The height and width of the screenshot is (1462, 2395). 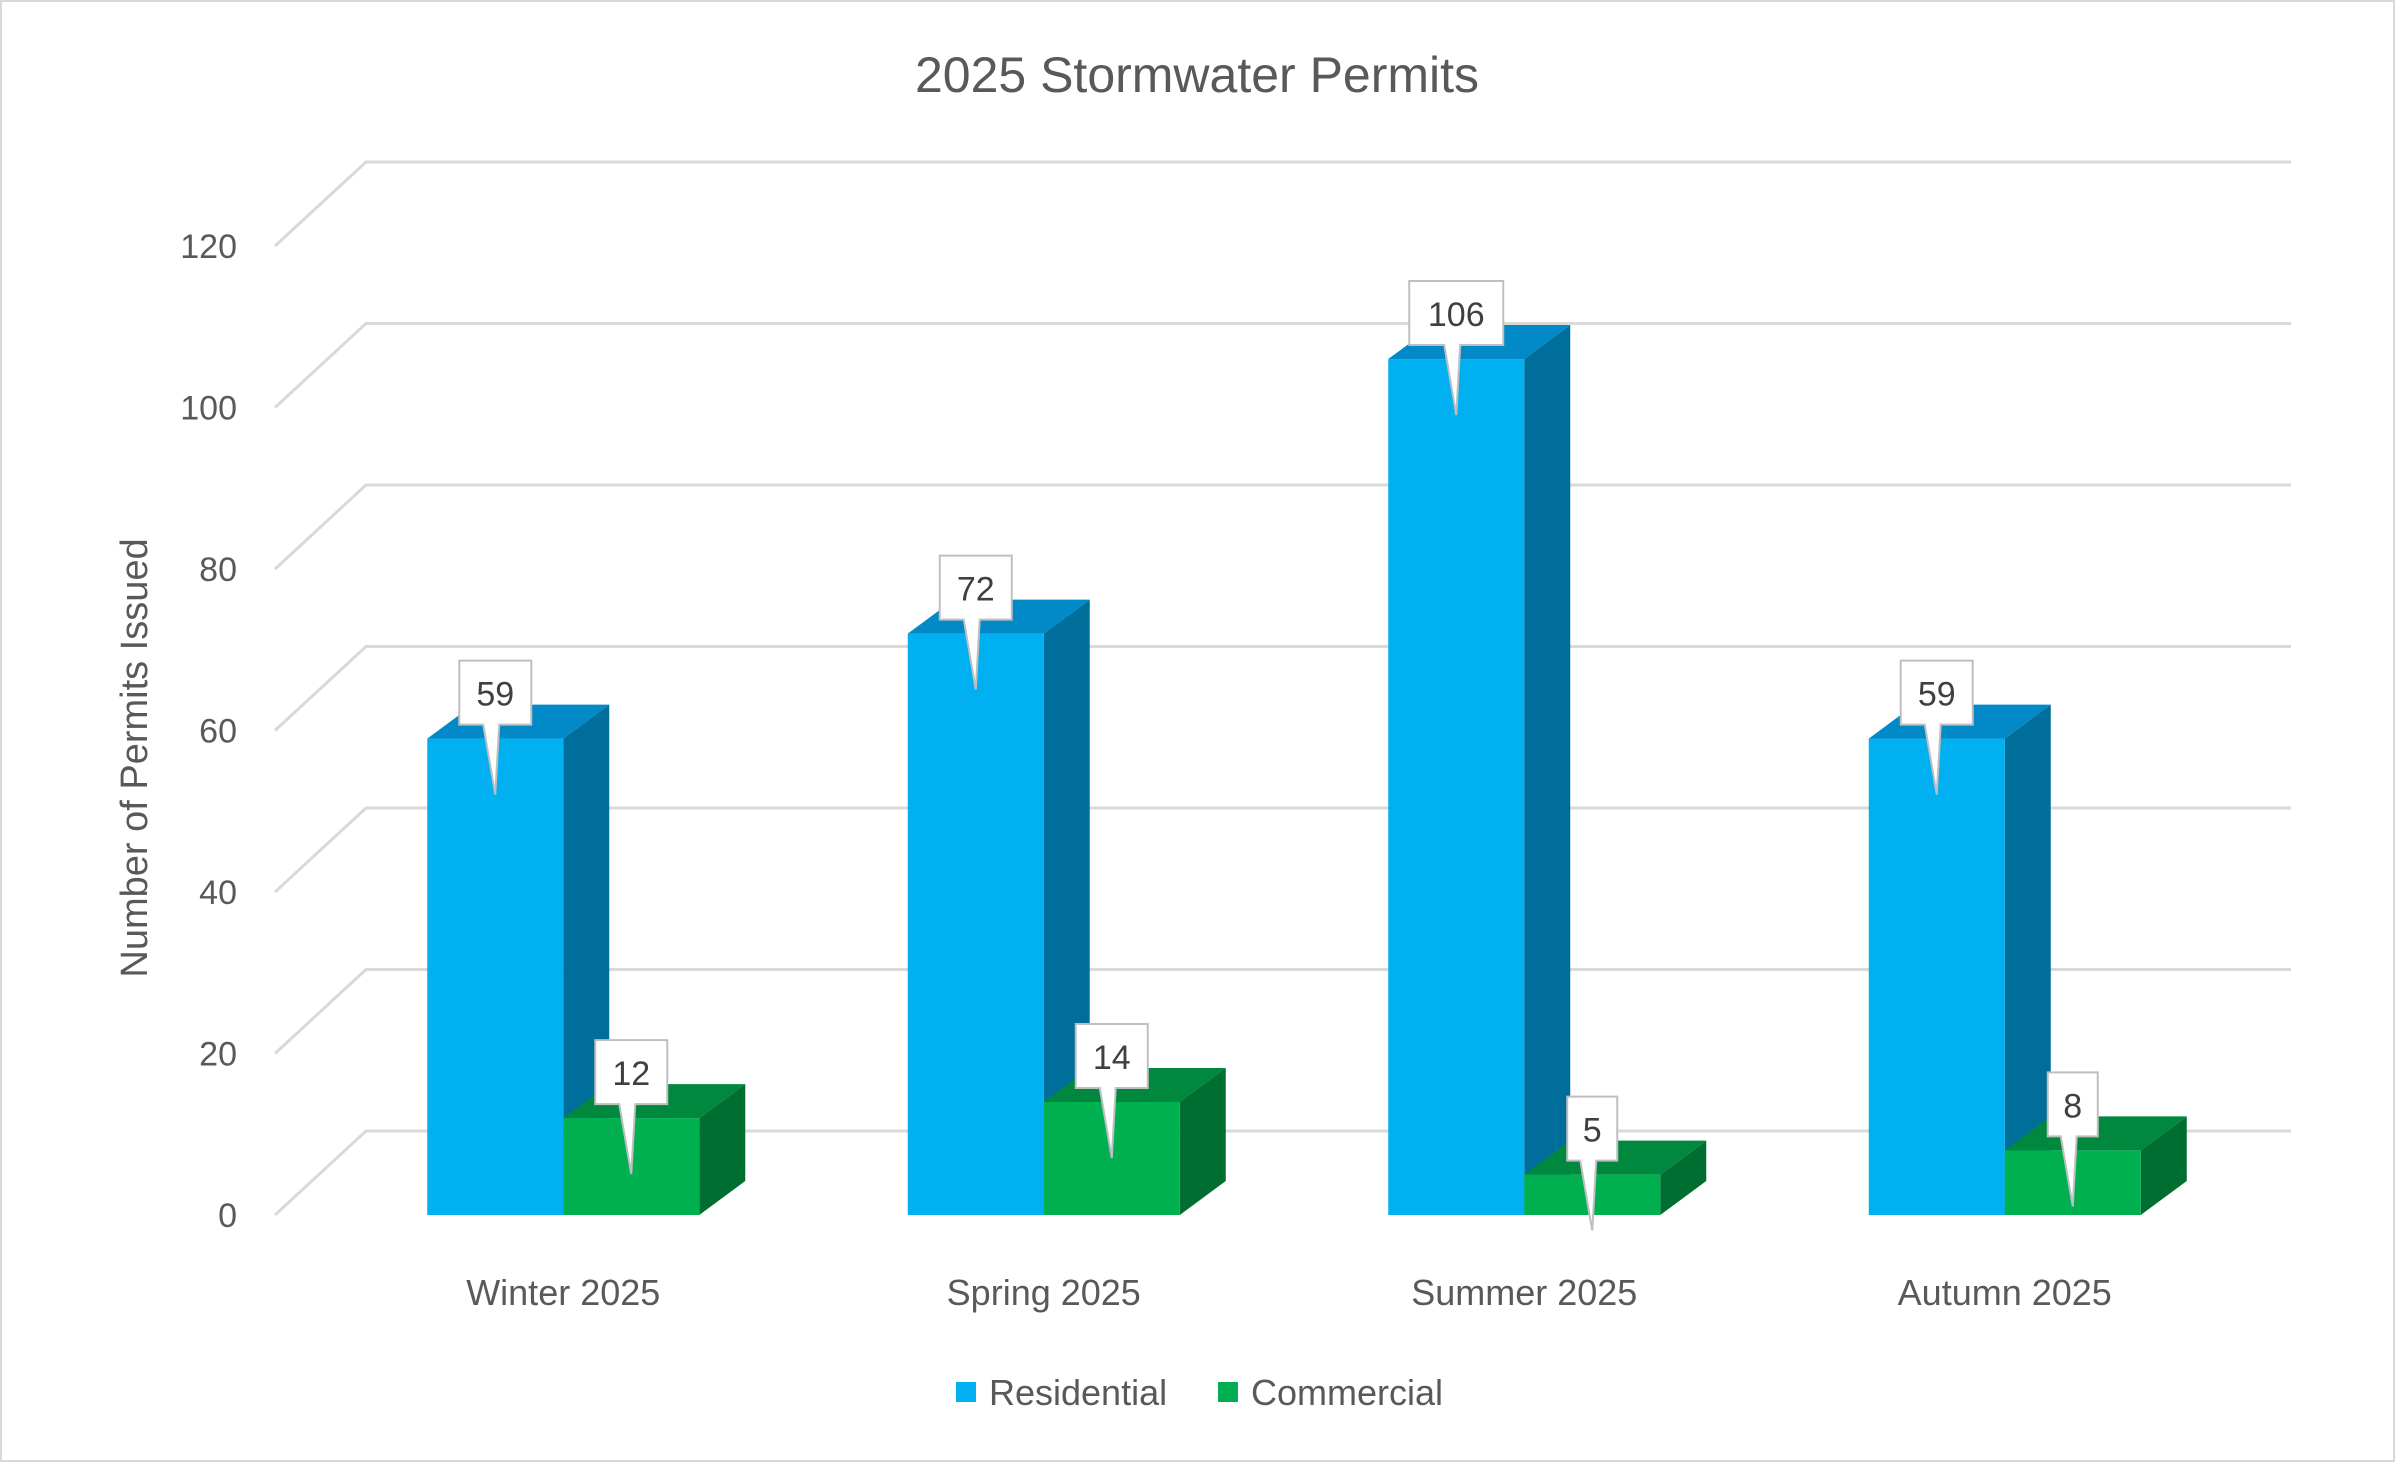 What do you see at coordinates (218, 732) in the screenshot?
I see `y-tick-label-60: 60` at bounding box center [218, 732].